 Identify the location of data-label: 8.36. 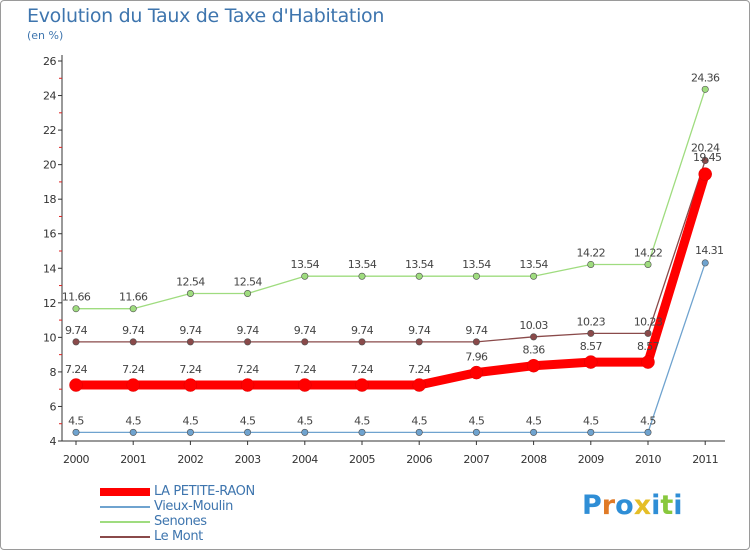
(534, 350).